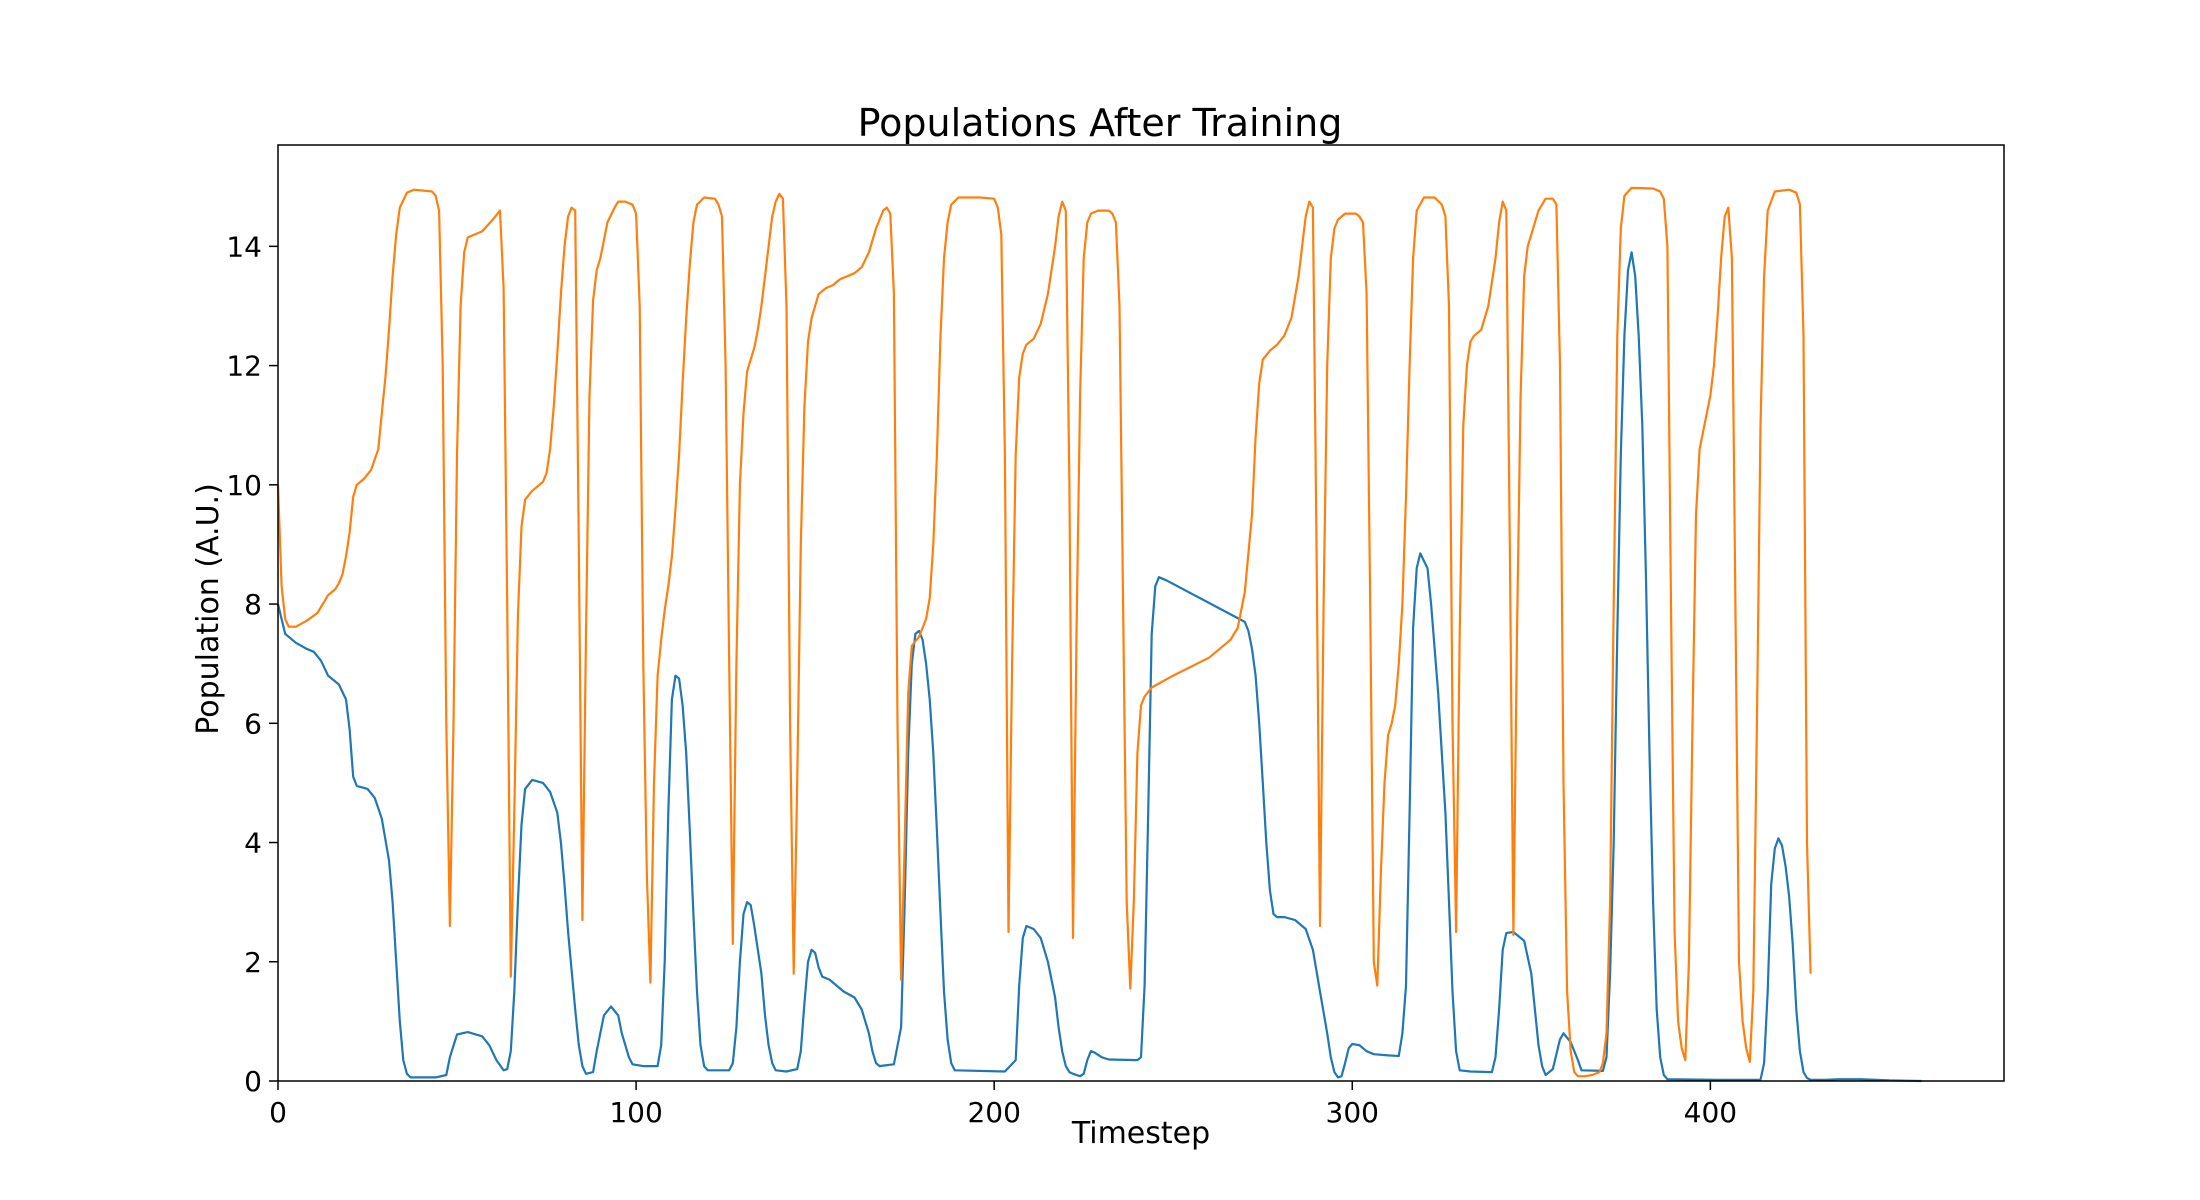 Image resolution: width=2200 pixels, height=1200 pixels. Describe the element at coordinates (1100, 123) in the screenshot. I see `chart-title: Populations After Training` at that location.